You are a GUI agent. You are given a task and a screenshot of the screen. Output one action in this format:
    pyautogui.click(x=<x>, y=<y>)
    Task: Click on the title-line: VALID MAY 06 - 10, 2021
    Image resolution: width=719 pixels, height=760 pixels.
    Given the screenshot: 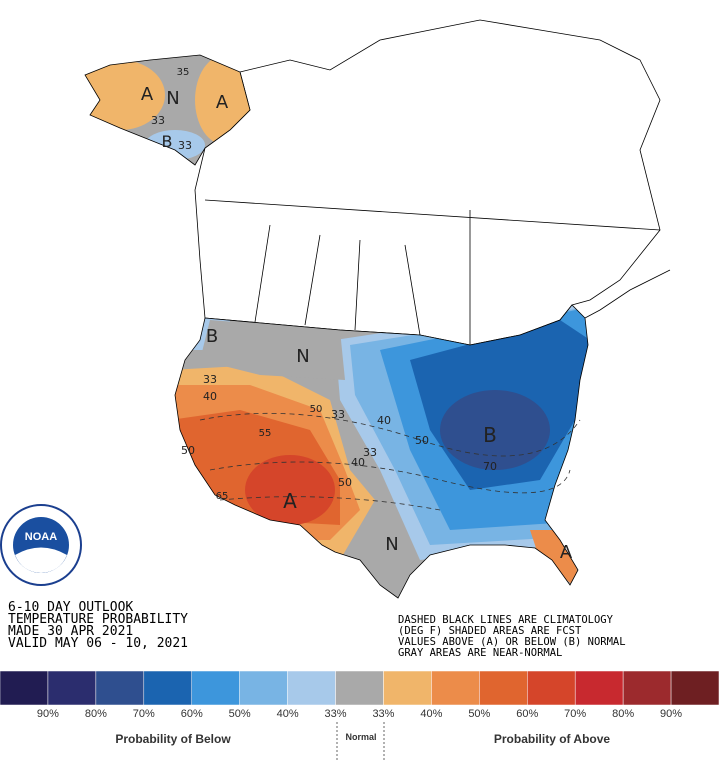 What is the action you would take?
    pyautogui.click(x=98, y=643)
    